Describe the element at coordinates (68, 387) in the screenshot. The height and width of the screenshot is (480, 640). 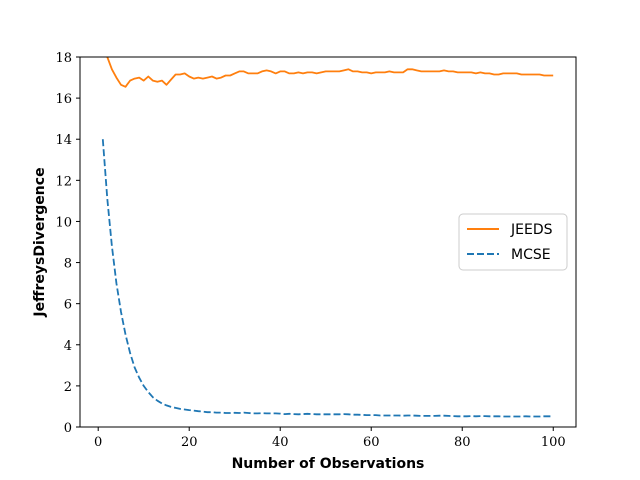
I see `y-tick-label: 2` at that location.